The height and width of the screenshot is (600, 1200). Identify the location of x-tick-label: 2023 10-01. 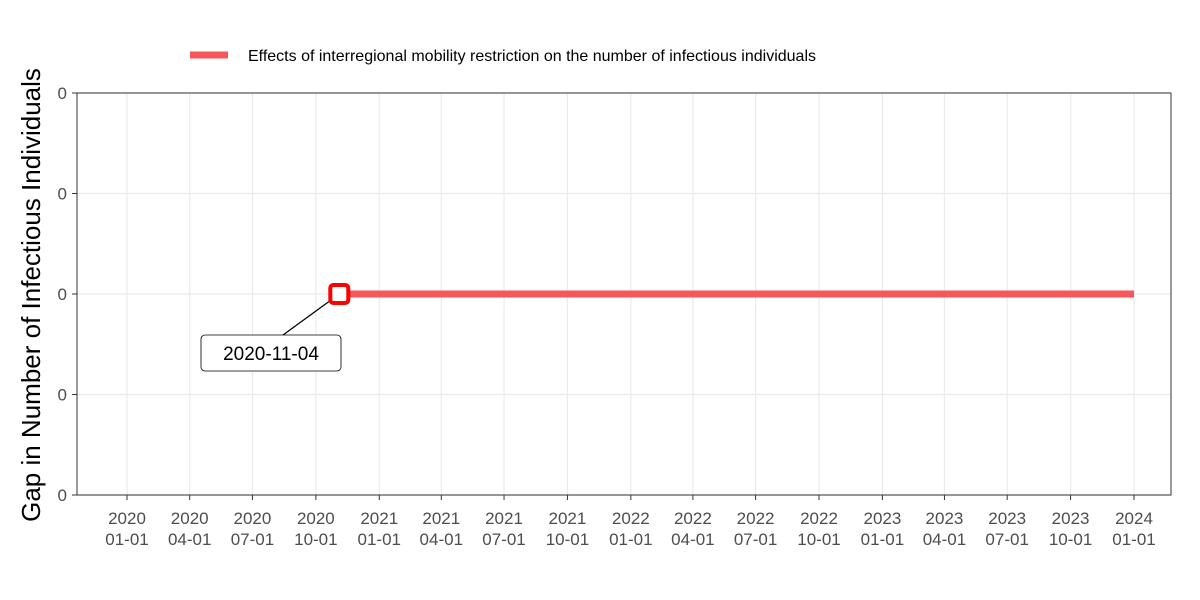
(1070, 529).